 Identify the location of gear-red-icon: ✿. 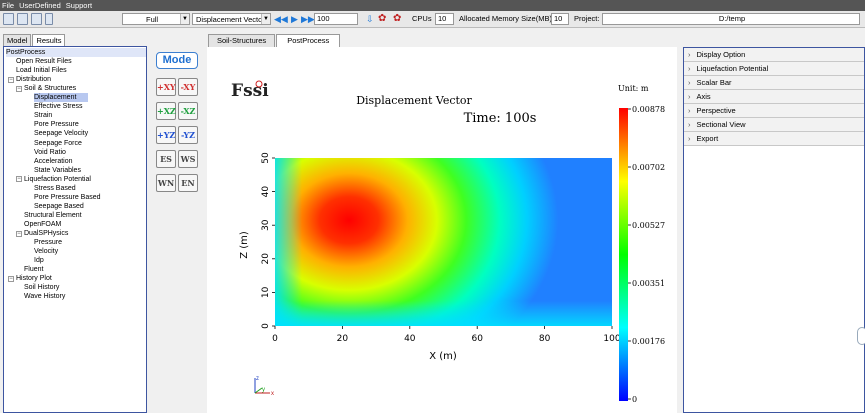
(382, 18).